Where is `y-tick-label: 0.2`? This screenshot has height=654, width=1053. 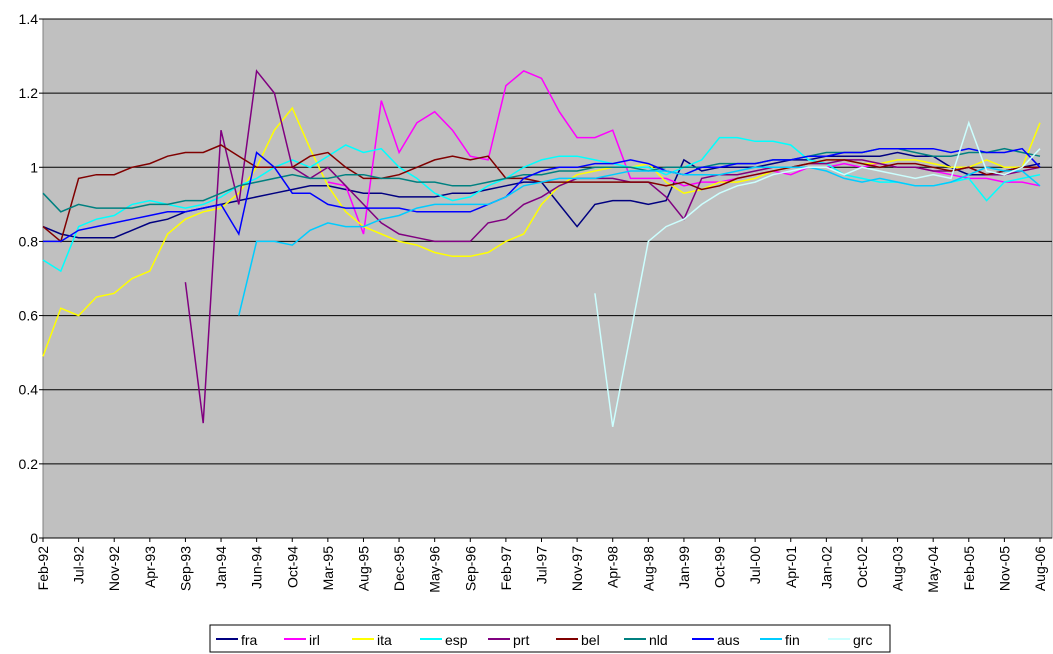 y-tick-label: 0.2 is located at coordinates (29, 464).